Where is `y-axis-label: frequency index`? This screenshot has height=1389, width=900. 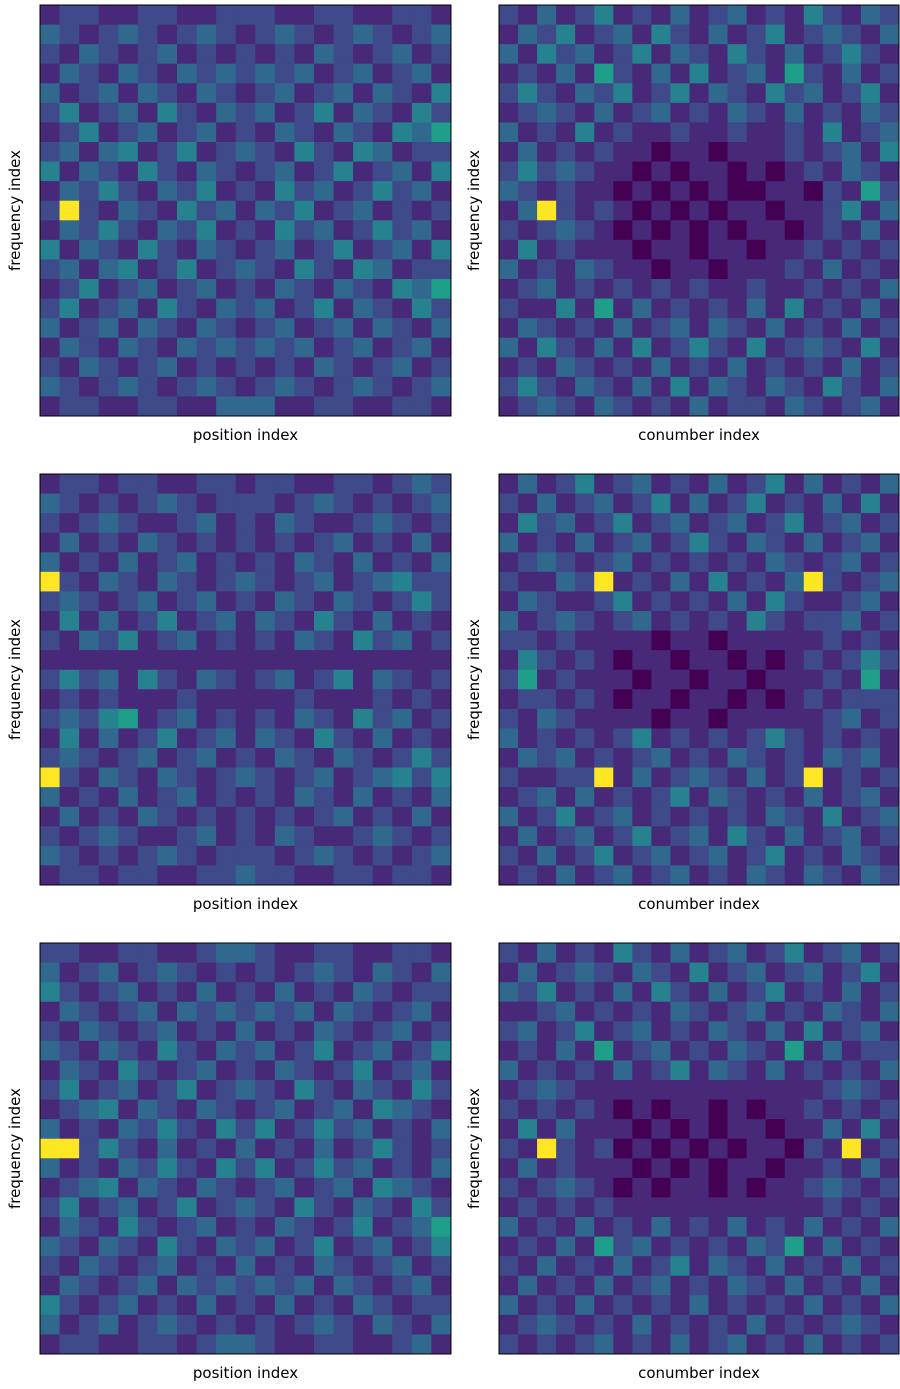
y-axis-label: frequency index is located at coordinates (474, 210).